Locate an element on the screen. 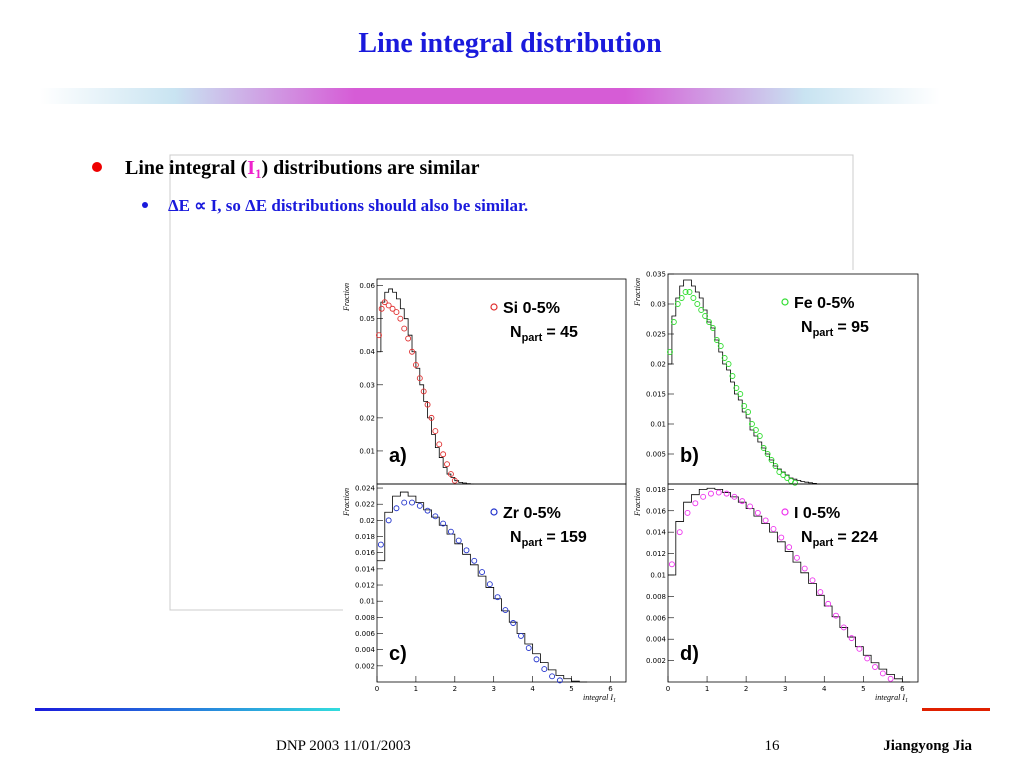  text: Line integral ( is located at coordinates (186, 168).